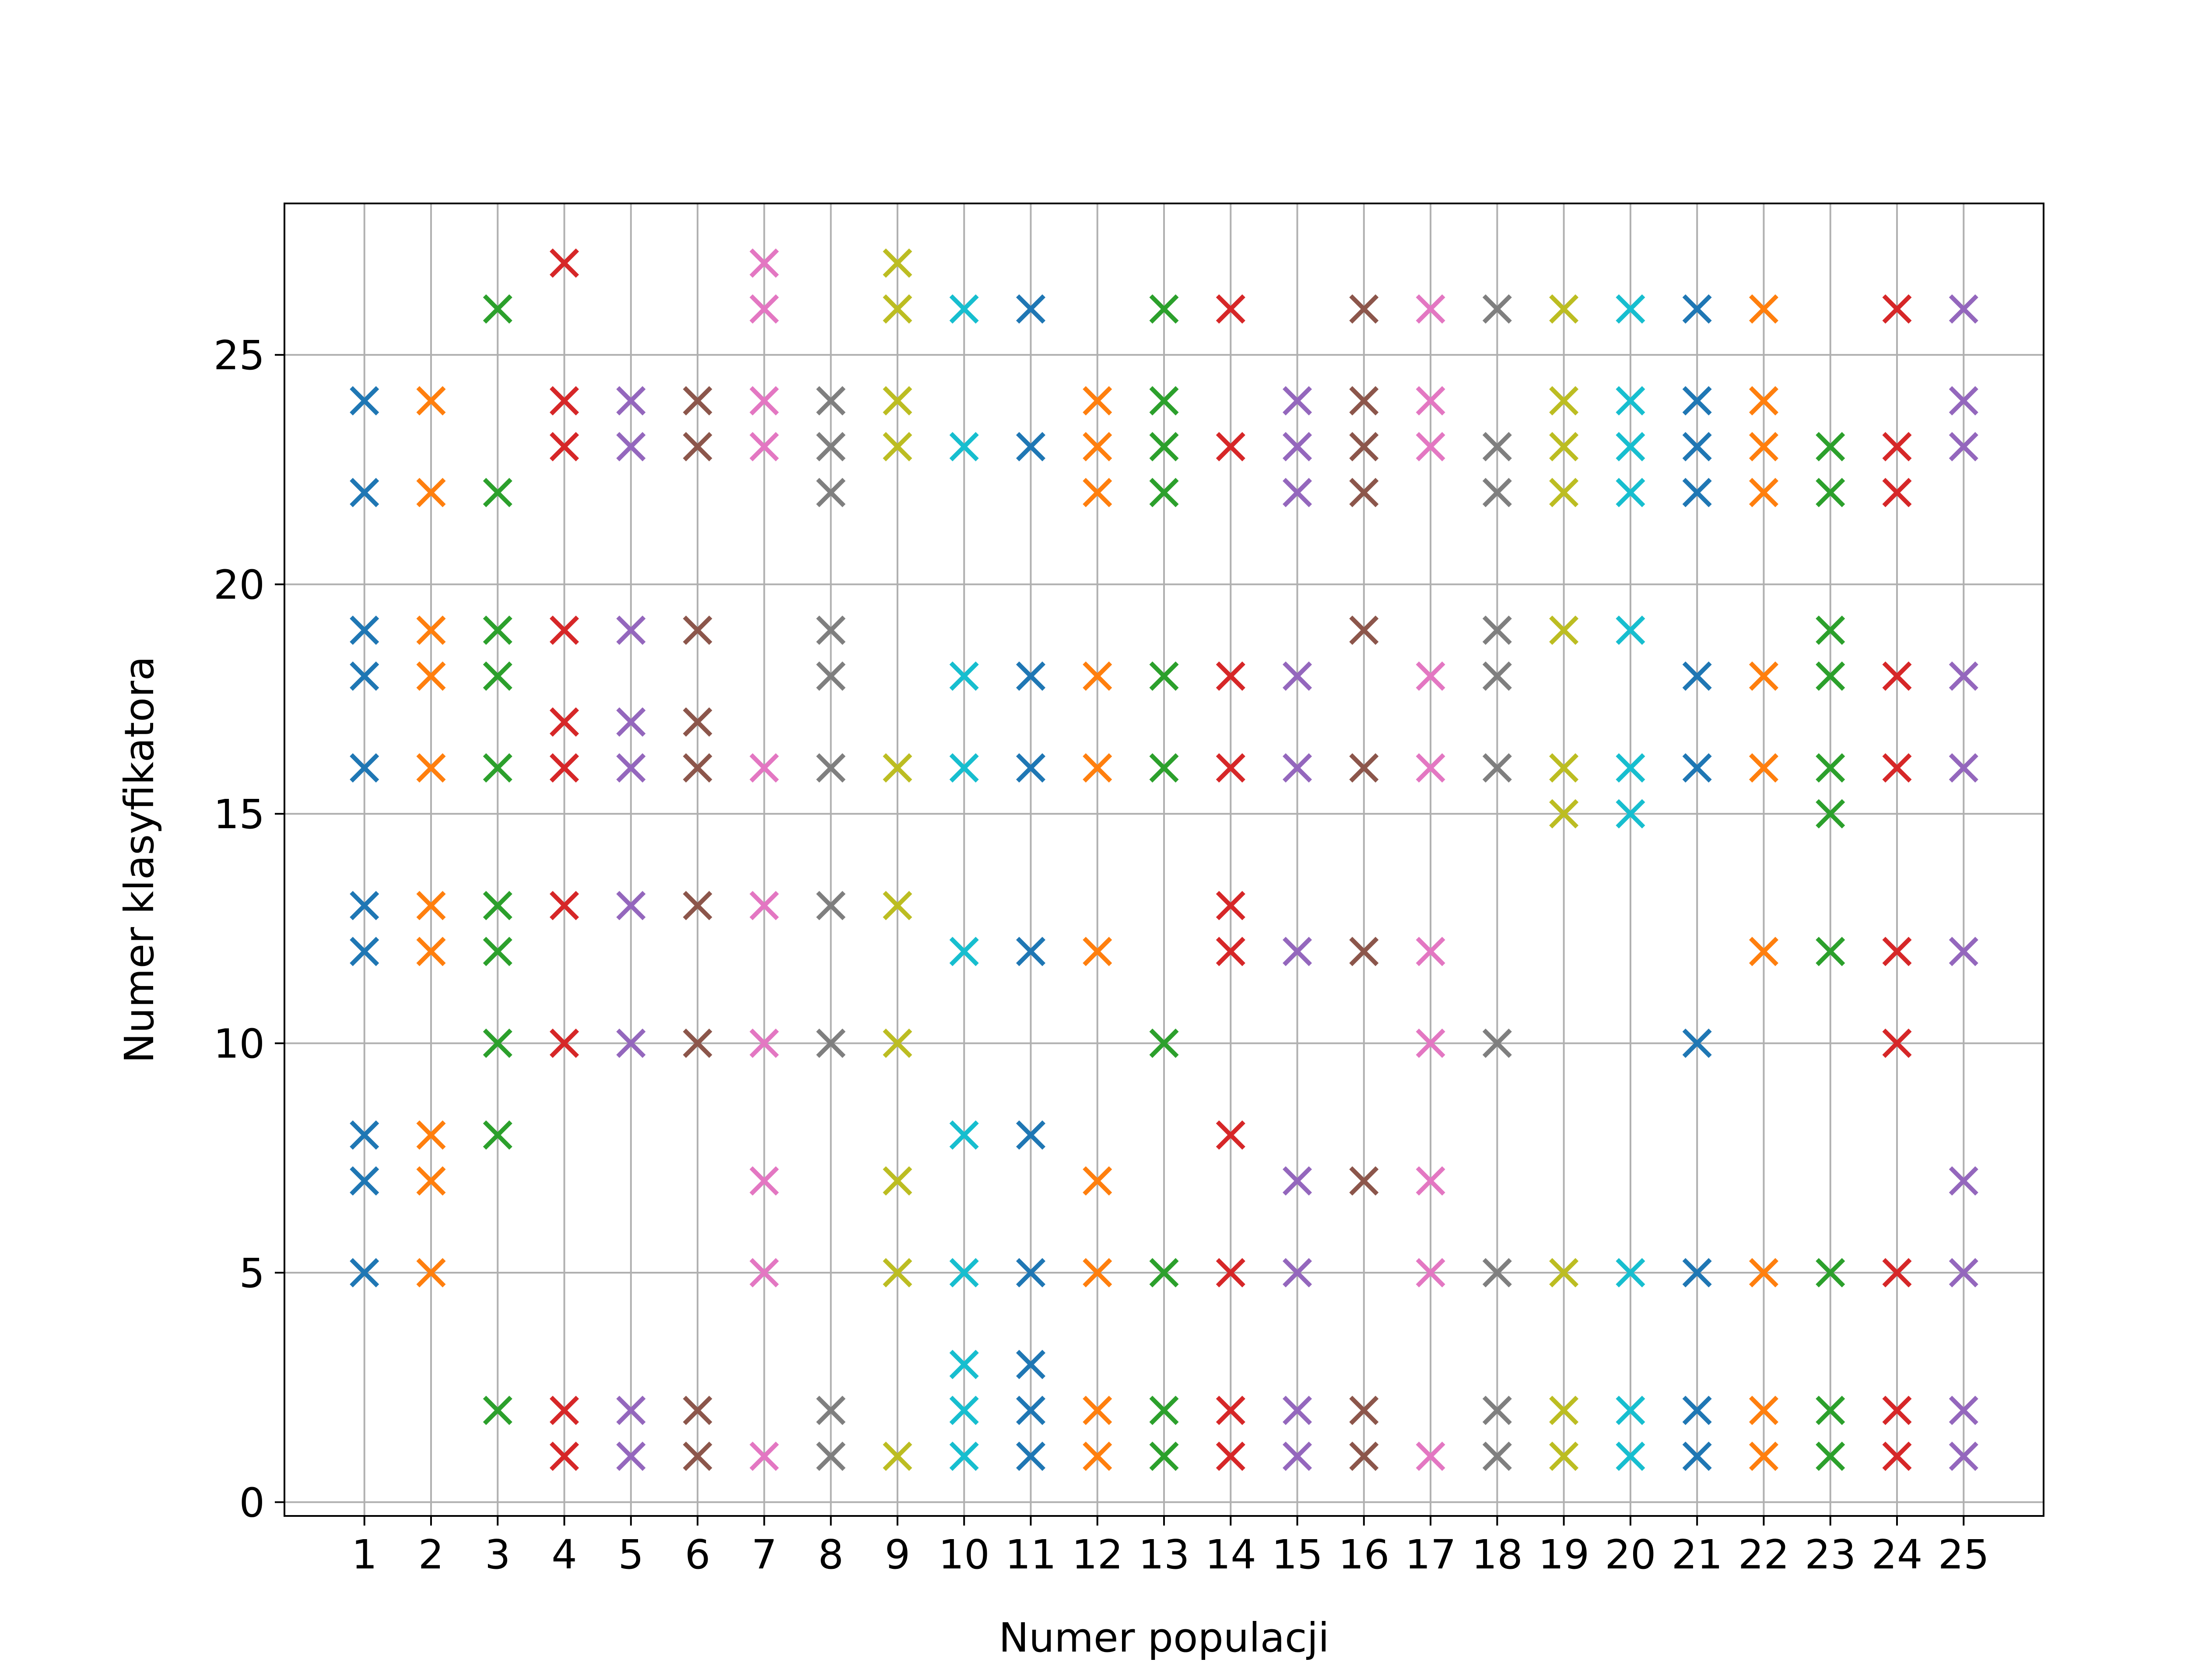  What do you see at coordinates (240, 585) in the screenshot?
I see `y-tick-label: 20` at bounding box center [240, 585].